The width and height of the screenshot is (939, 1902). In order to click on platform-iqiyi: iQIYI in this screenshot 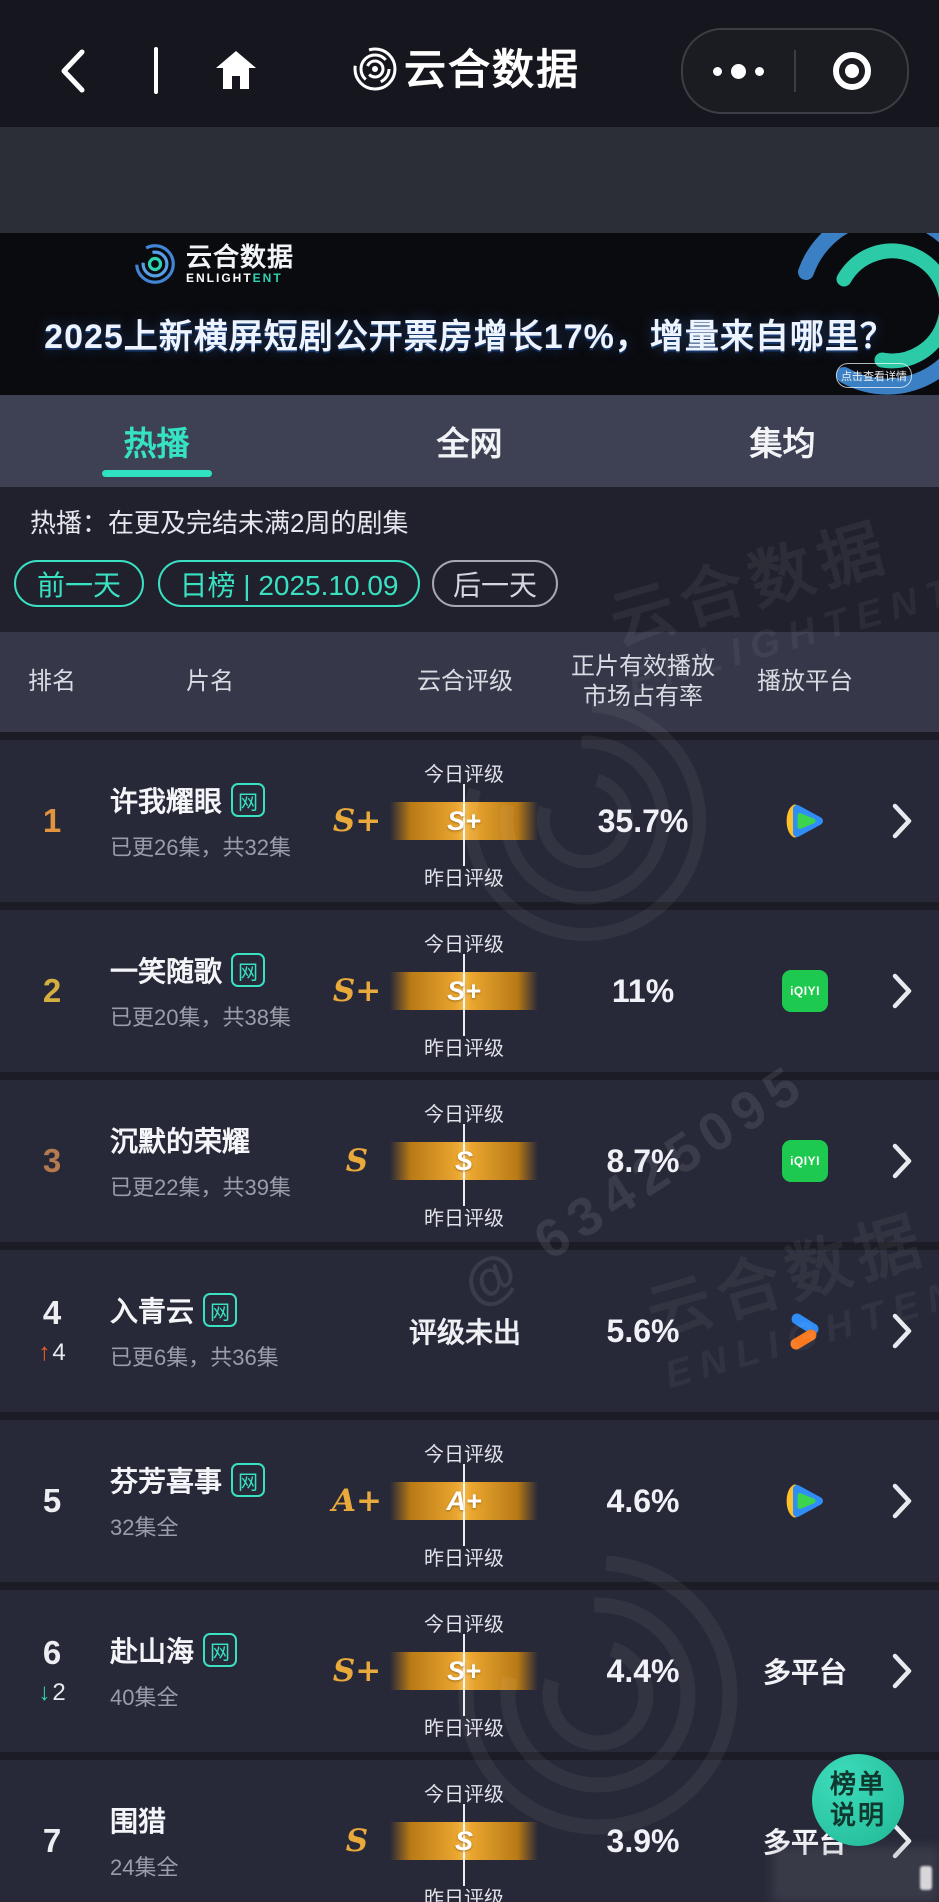, I will do `click(805, 991)`.